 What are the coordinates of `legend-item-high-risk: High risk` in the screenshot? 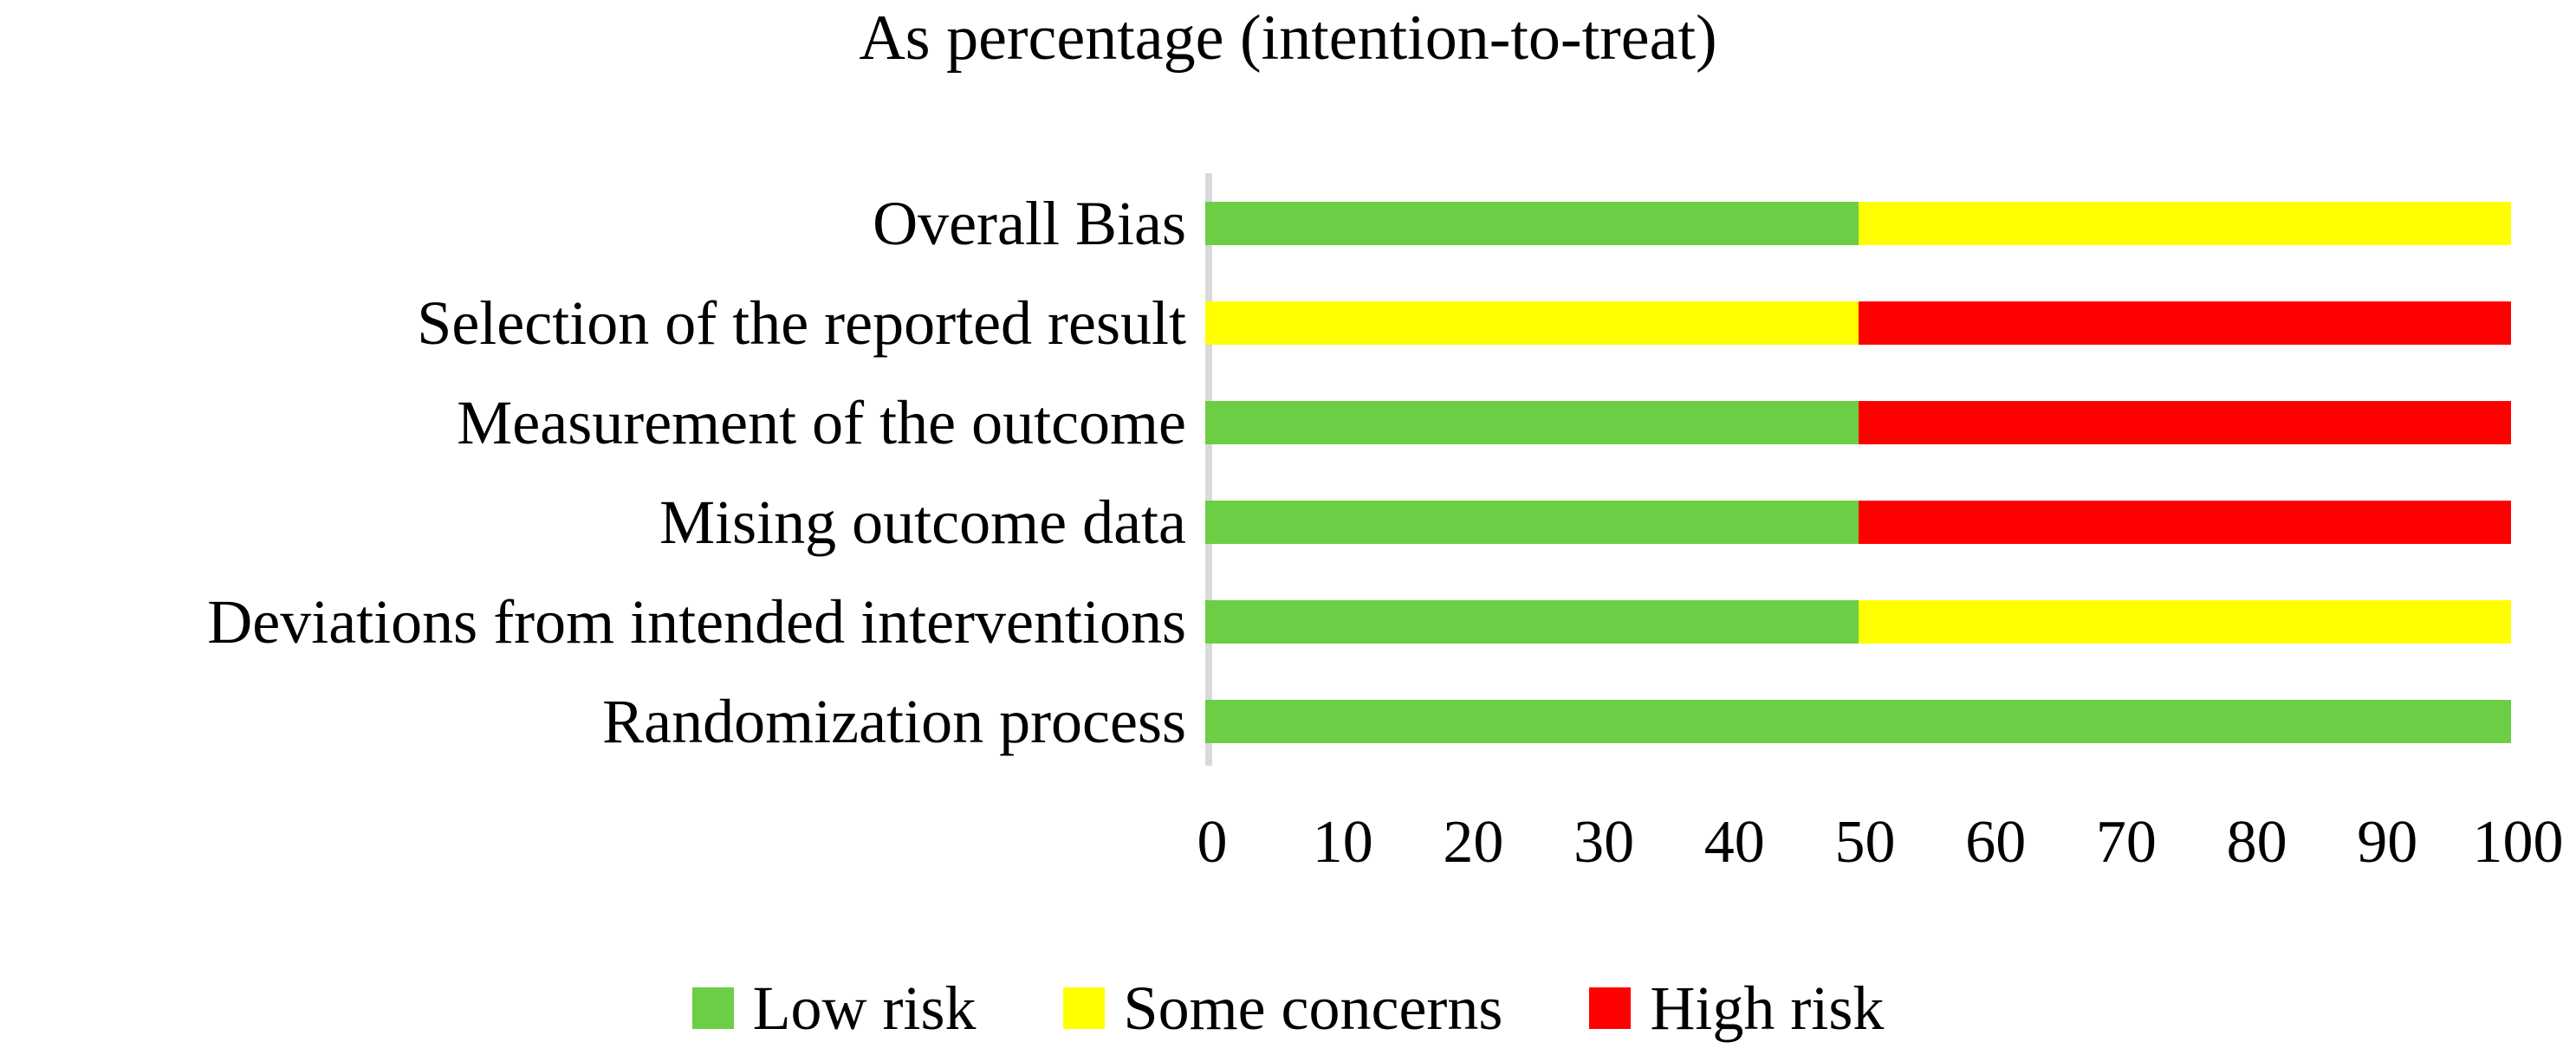 It's located at (1736, 1008).